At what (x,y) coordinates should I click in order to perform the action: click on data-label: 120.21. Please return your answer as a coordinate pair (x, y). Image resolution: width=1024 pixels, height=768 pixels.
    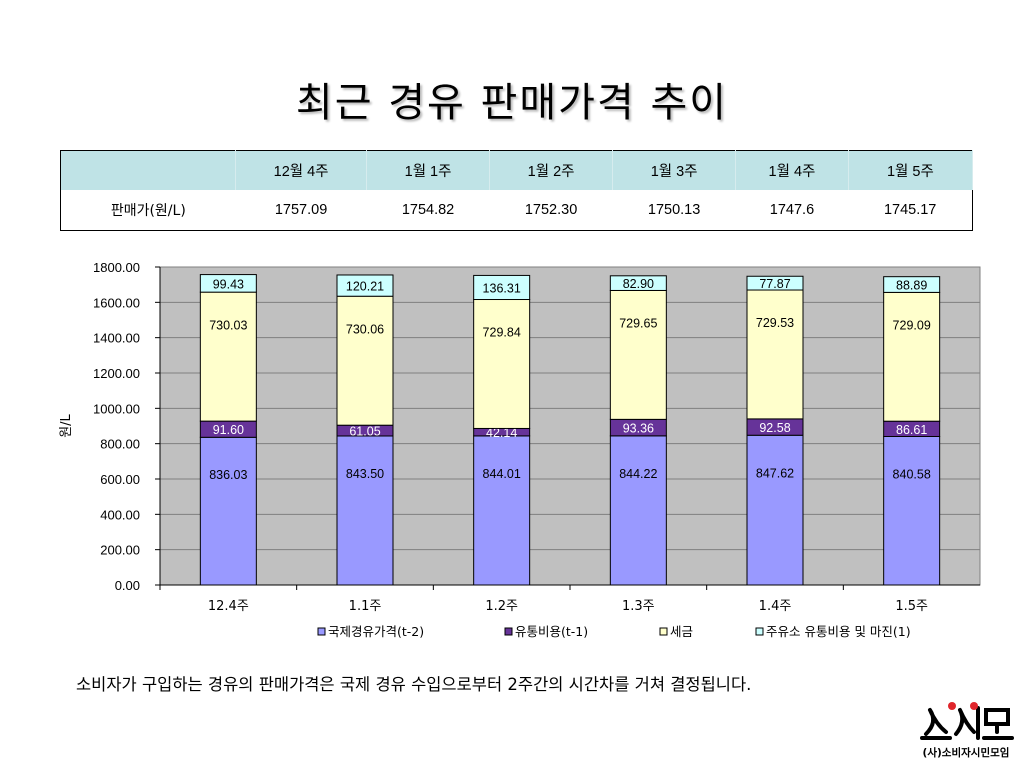
    Looking at the image, I should click on (365, 287).